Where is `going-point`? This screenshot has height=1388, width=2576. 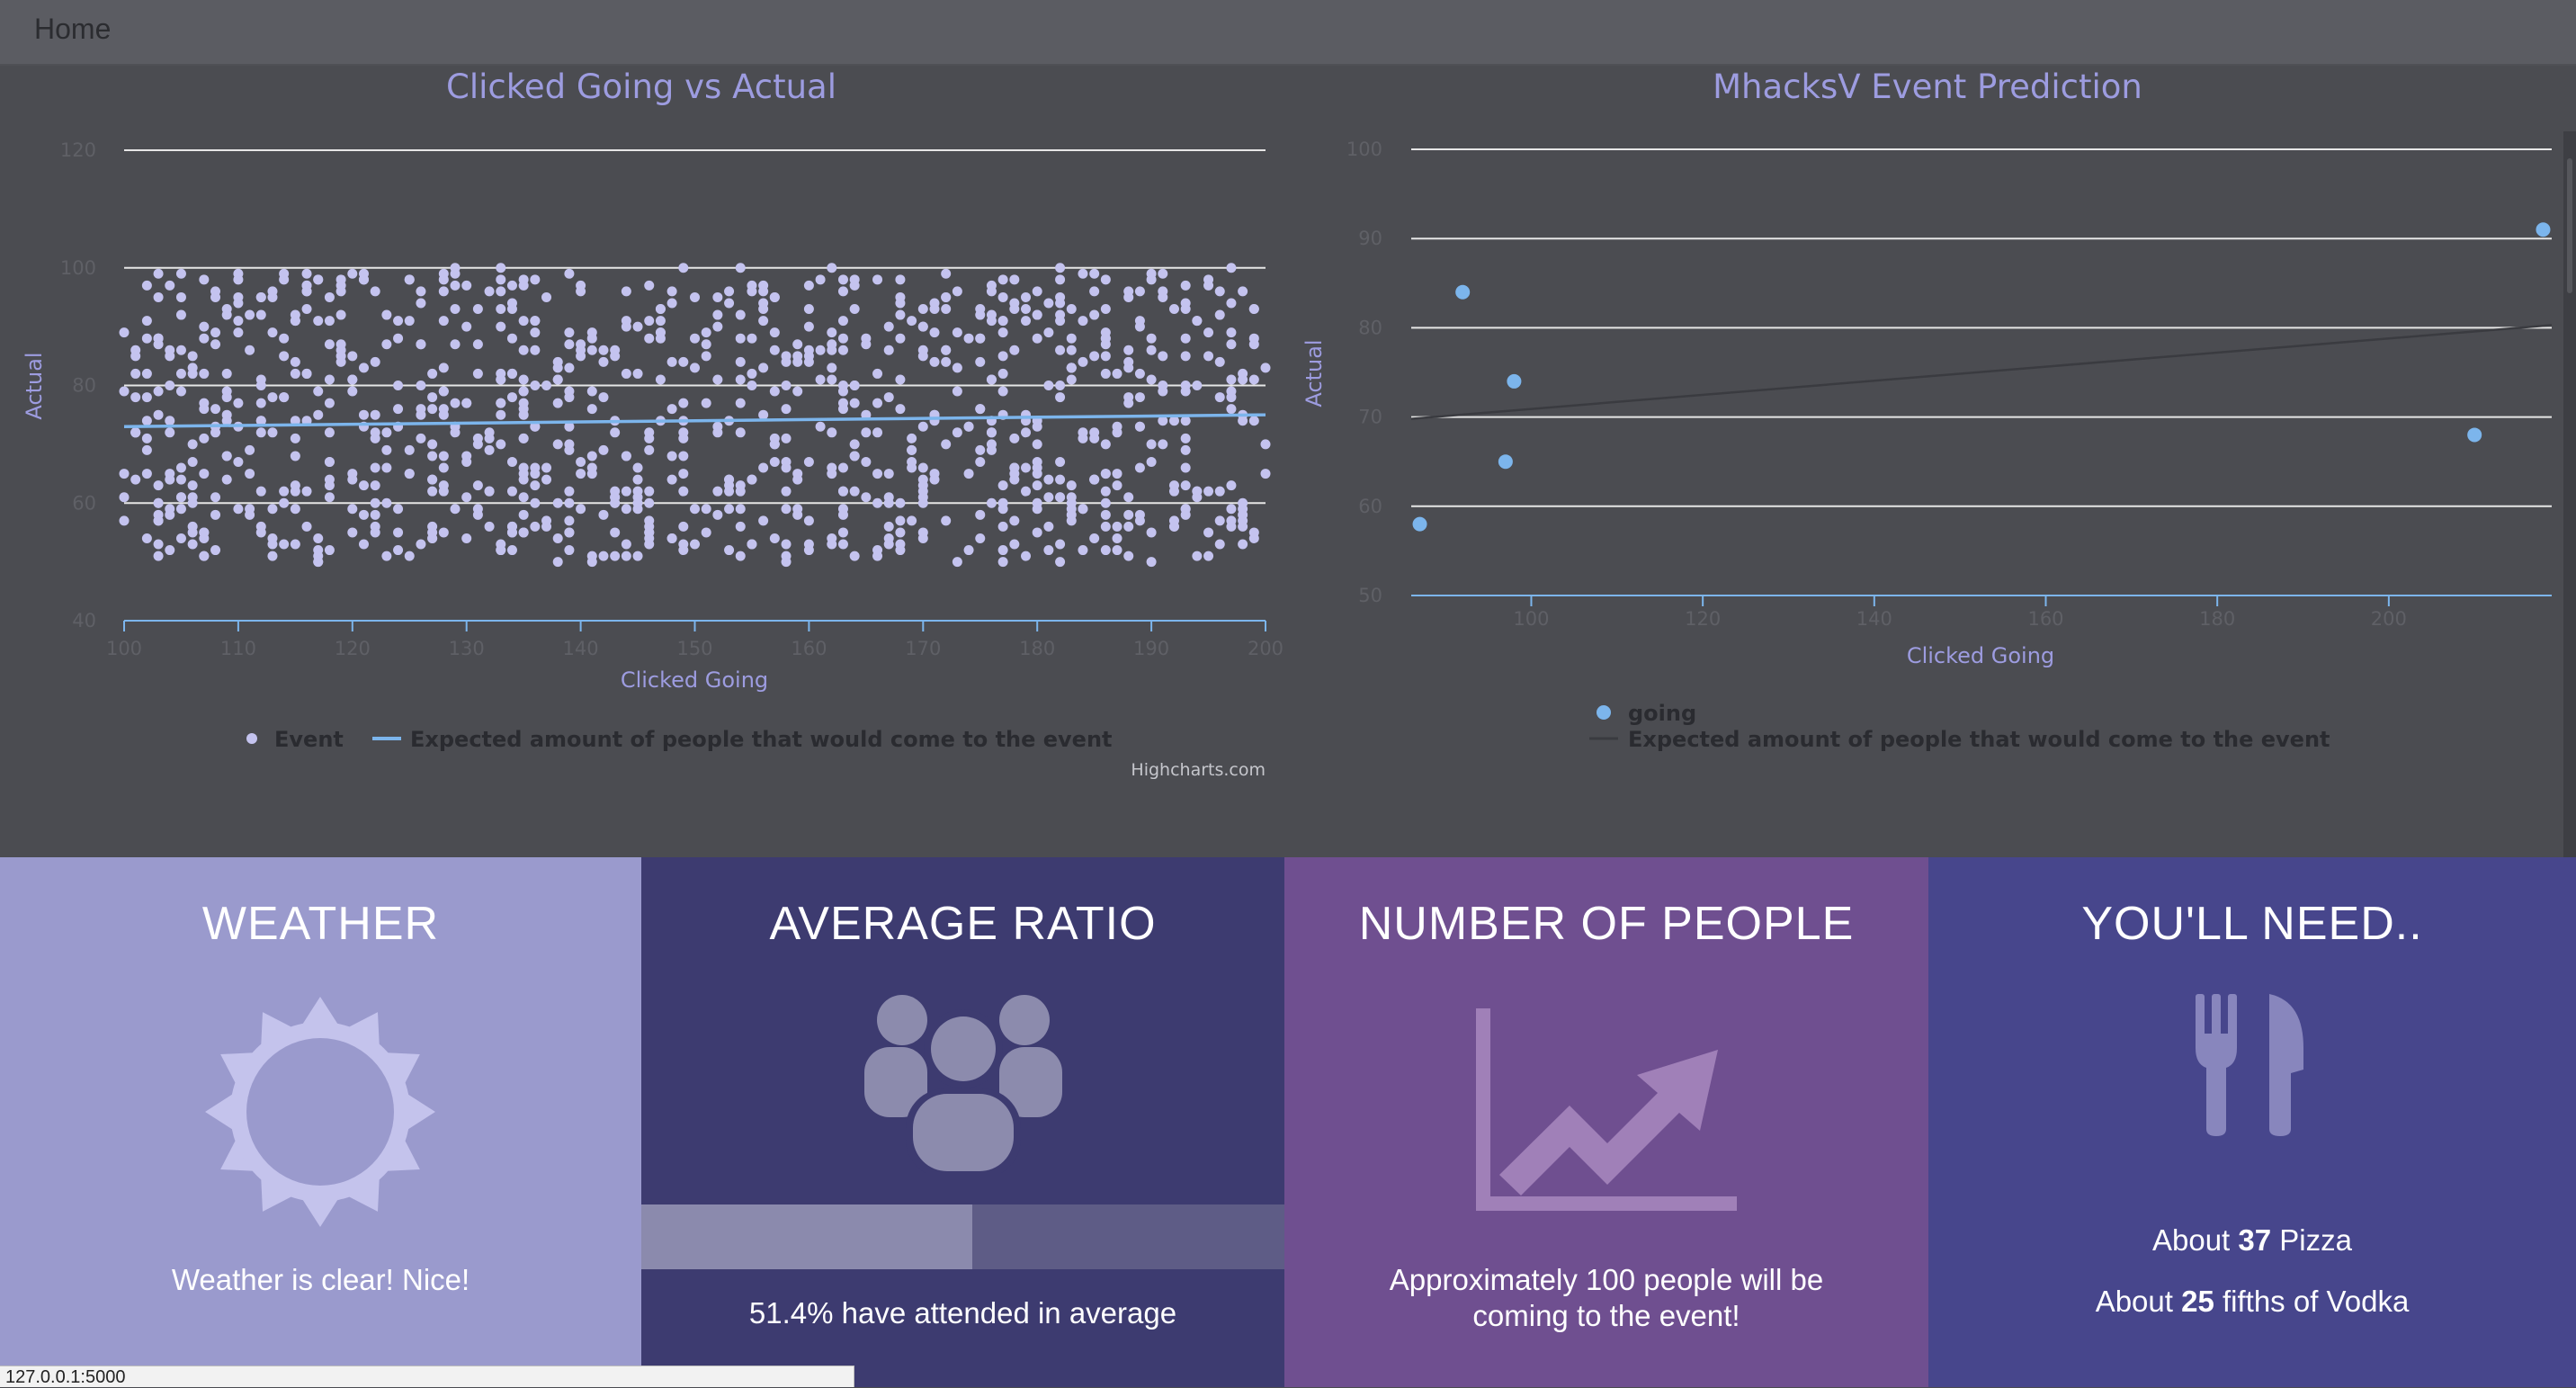
going-point is located at coordinates (2474, 435).